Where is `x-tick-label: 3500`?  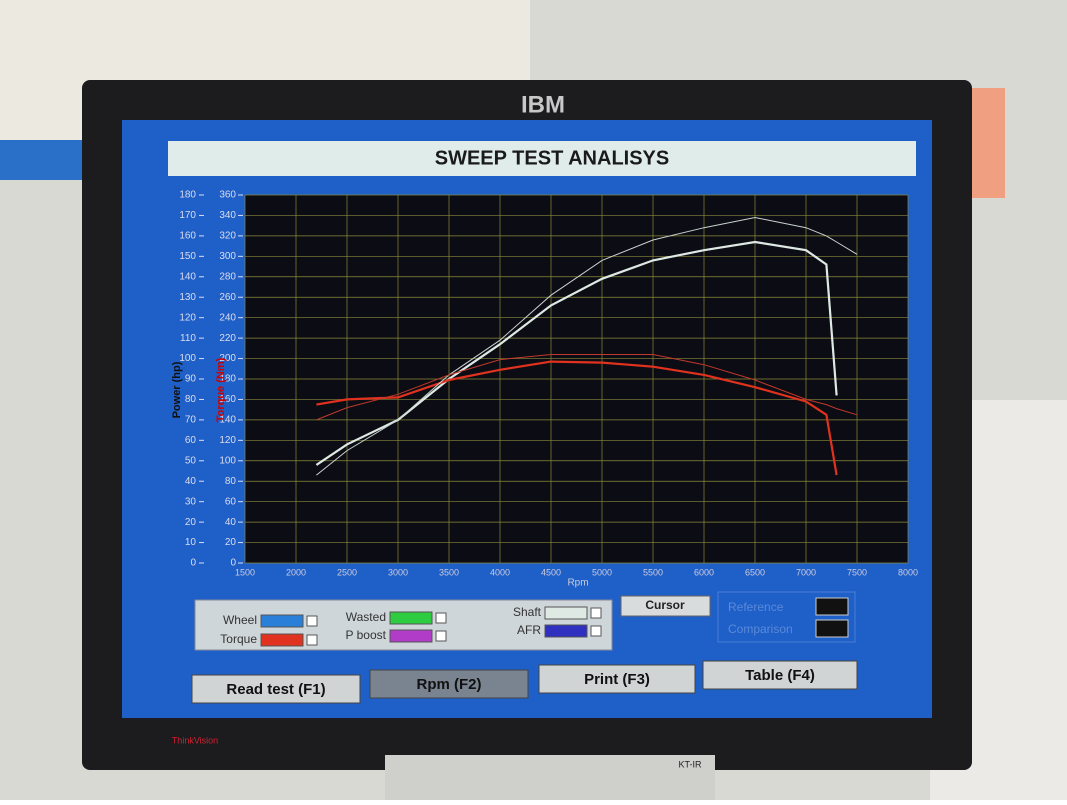 x-tick-label: 3500 is located at coordinates (449, 572).